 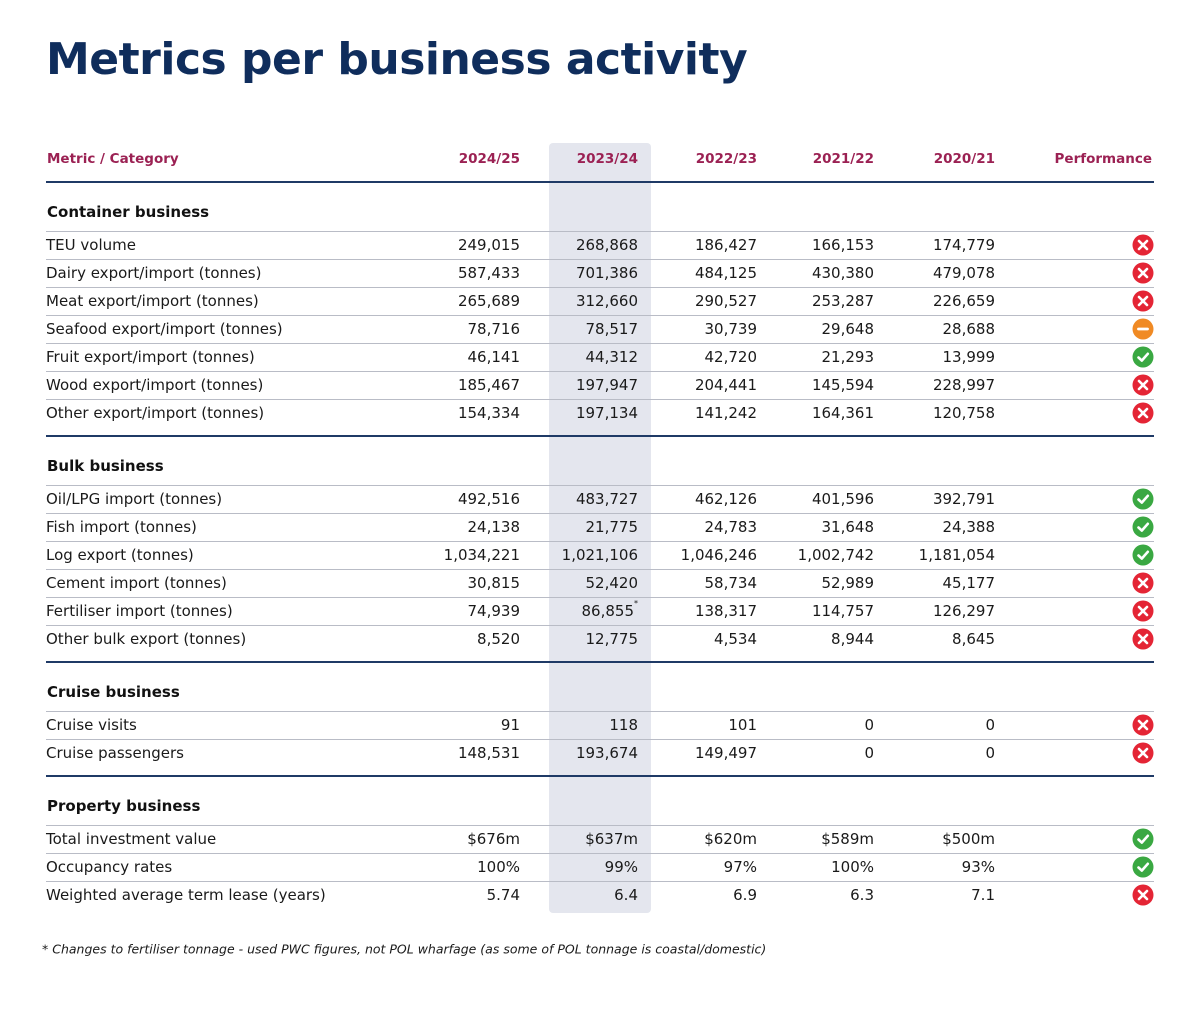 What do you see at coordinates (488, 499) in the screenshot?
I see `cell-value: 492,516` at bounding box center [488, 499].